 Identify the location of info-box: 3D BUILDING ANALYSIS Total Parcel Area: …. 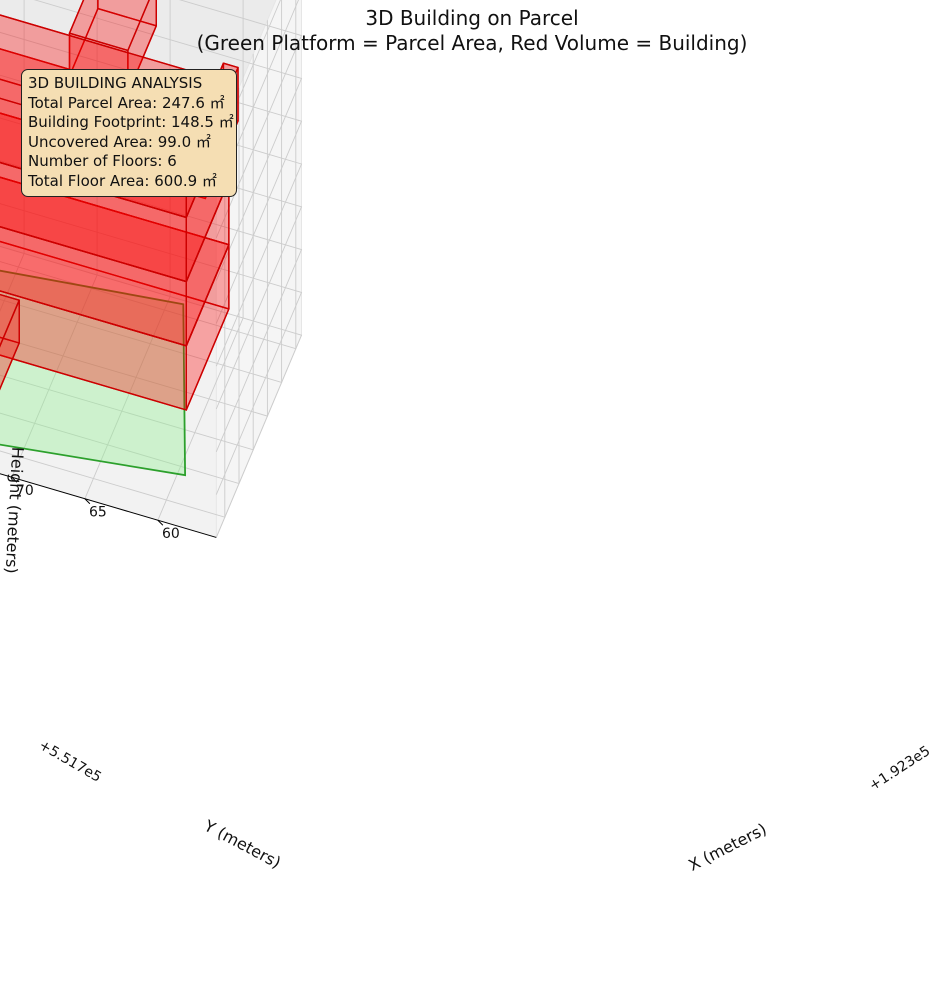
(129, 133).